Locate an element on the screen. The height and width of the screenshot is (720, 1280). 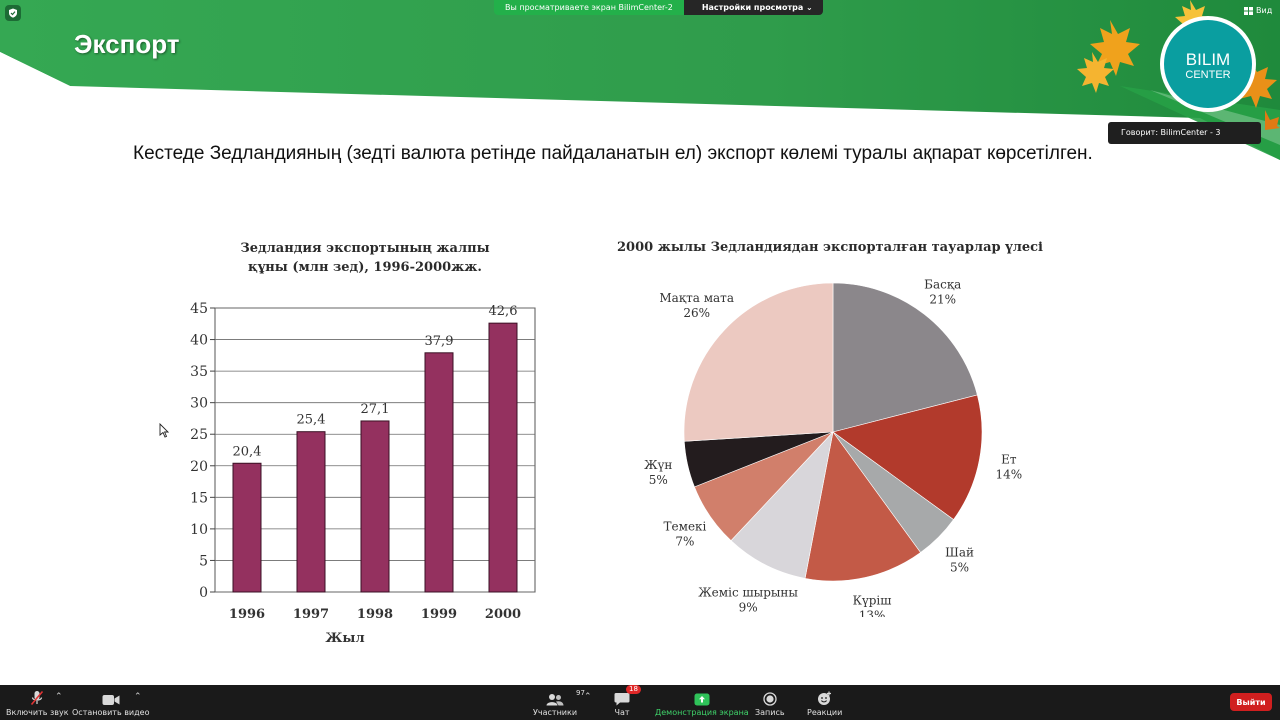
bilim-center-logo: BILIM CENTER is located at coordinates (1208, 64).